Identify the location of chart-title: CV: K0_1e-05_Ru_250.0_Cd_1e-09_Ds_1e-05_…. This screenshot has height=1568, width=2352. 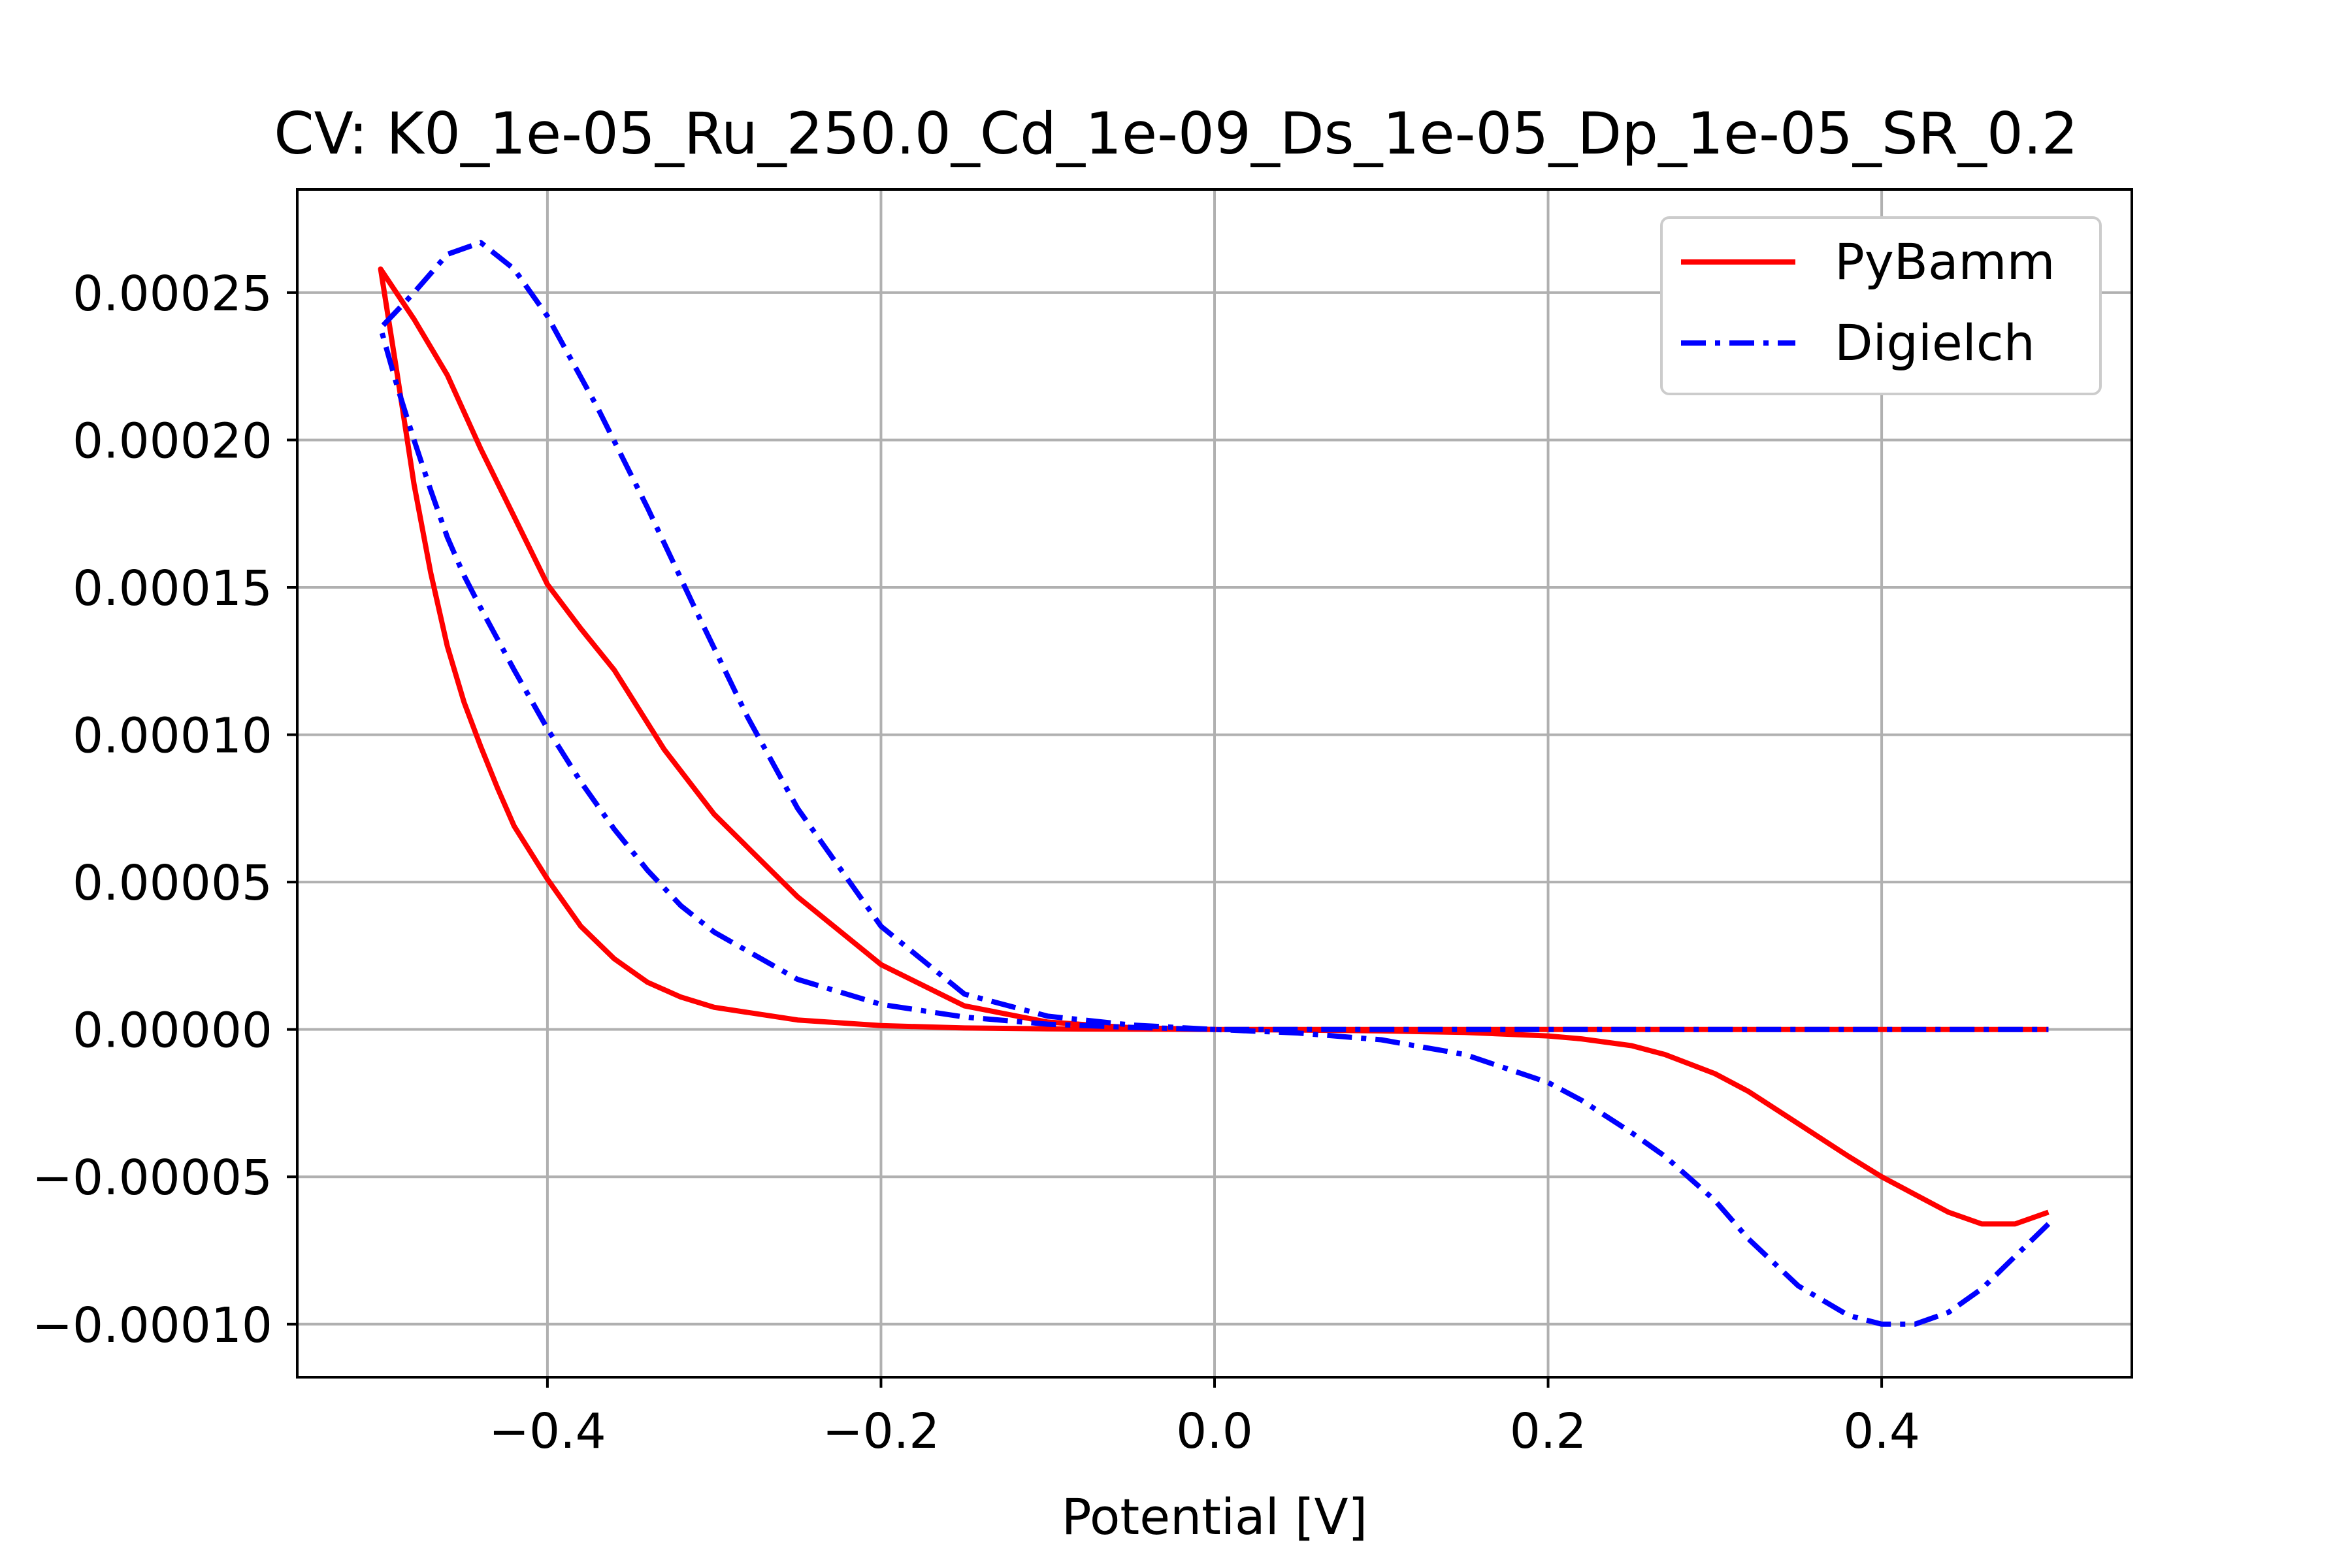
(1176, 133).